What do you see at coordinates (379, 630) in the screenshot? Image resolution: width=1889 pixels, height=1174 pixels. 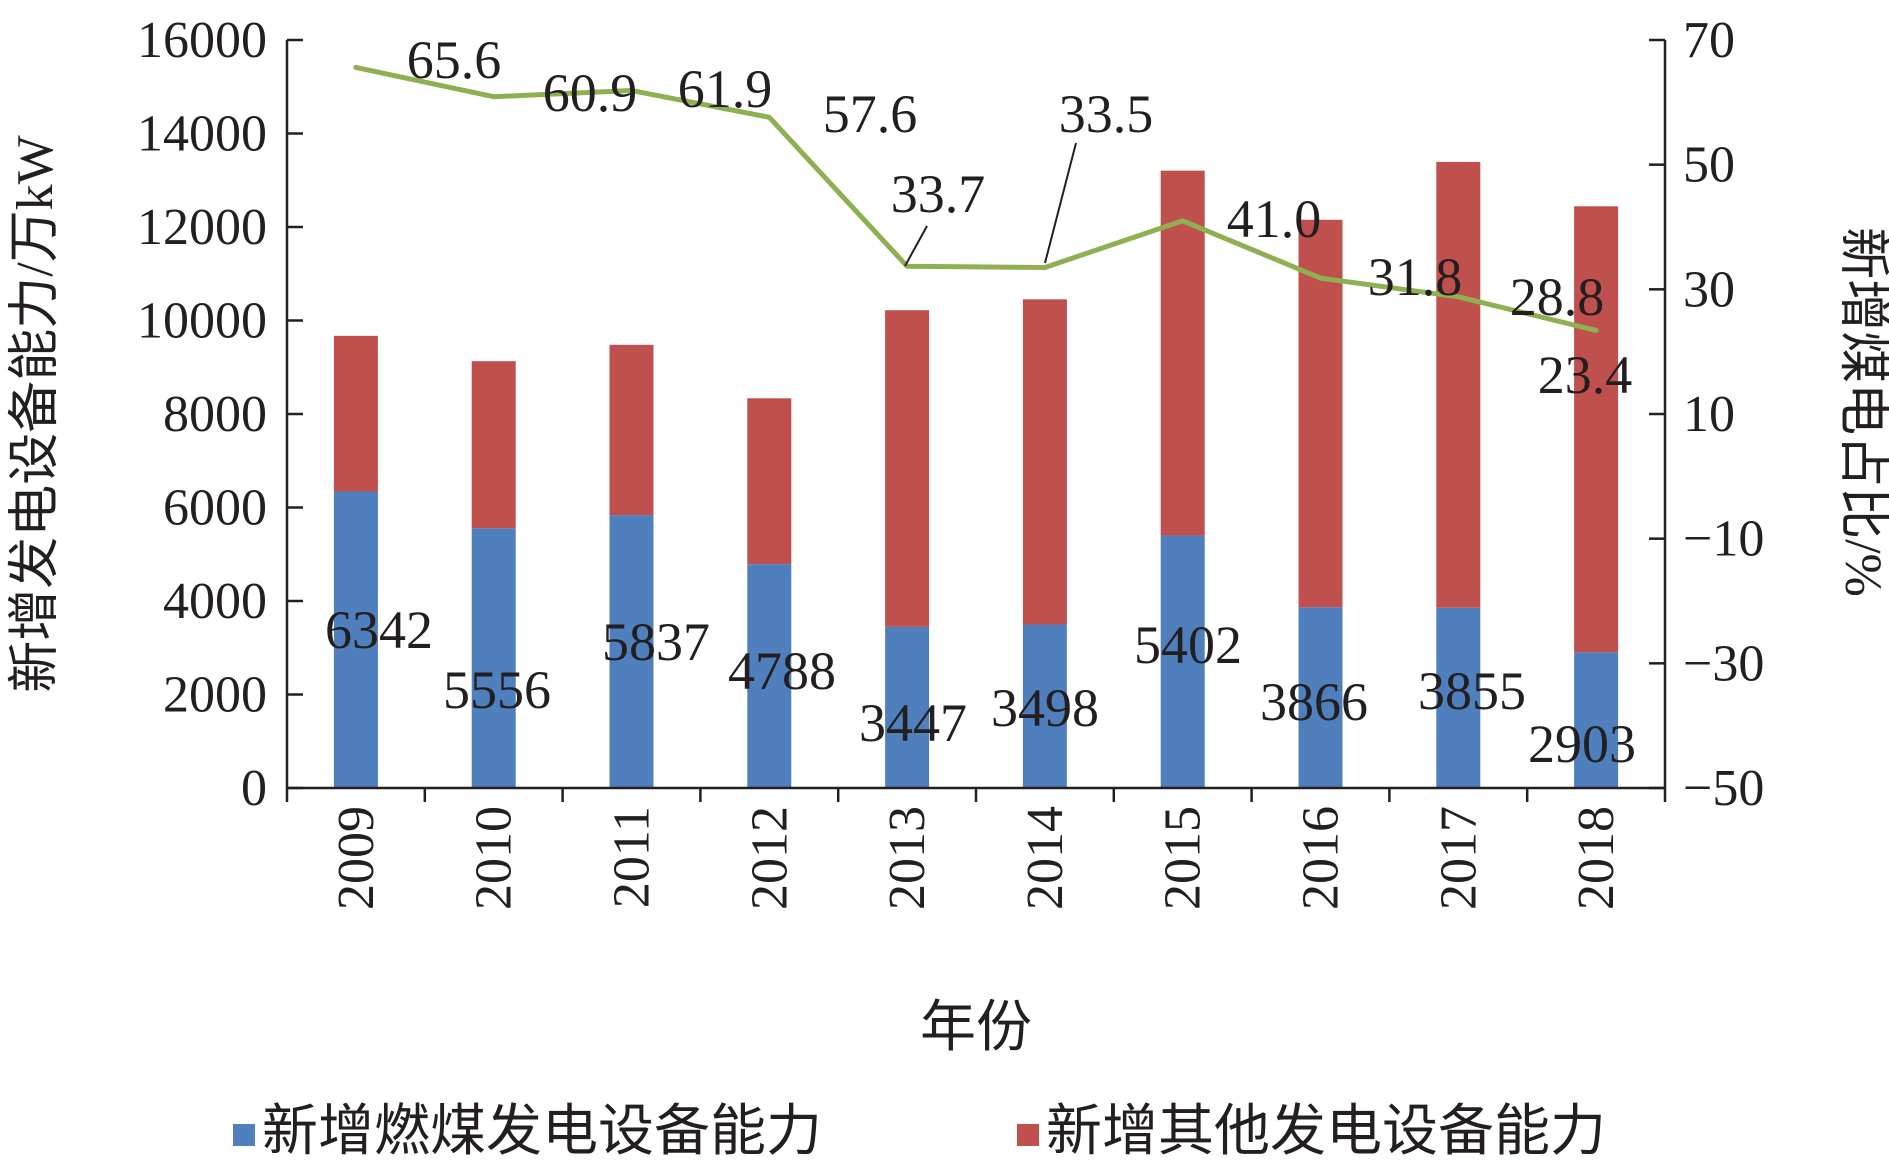 I see `bar-label-2009: 6342` at bounding box center [379, 630].